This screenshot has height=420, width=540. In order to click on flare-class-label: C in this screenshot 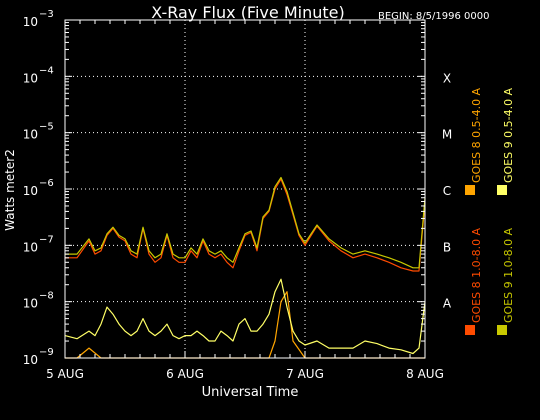, I will do `click(447, 191)`.